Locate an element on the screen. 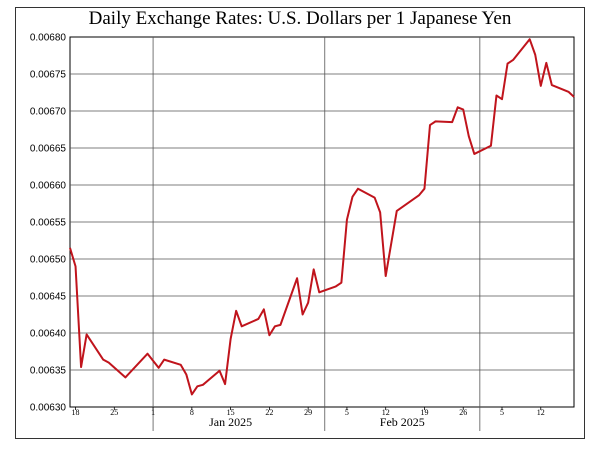 This screenshot has height=452, width=600. y-tick-label: 0.00660 is located at coordinates (48, 186).